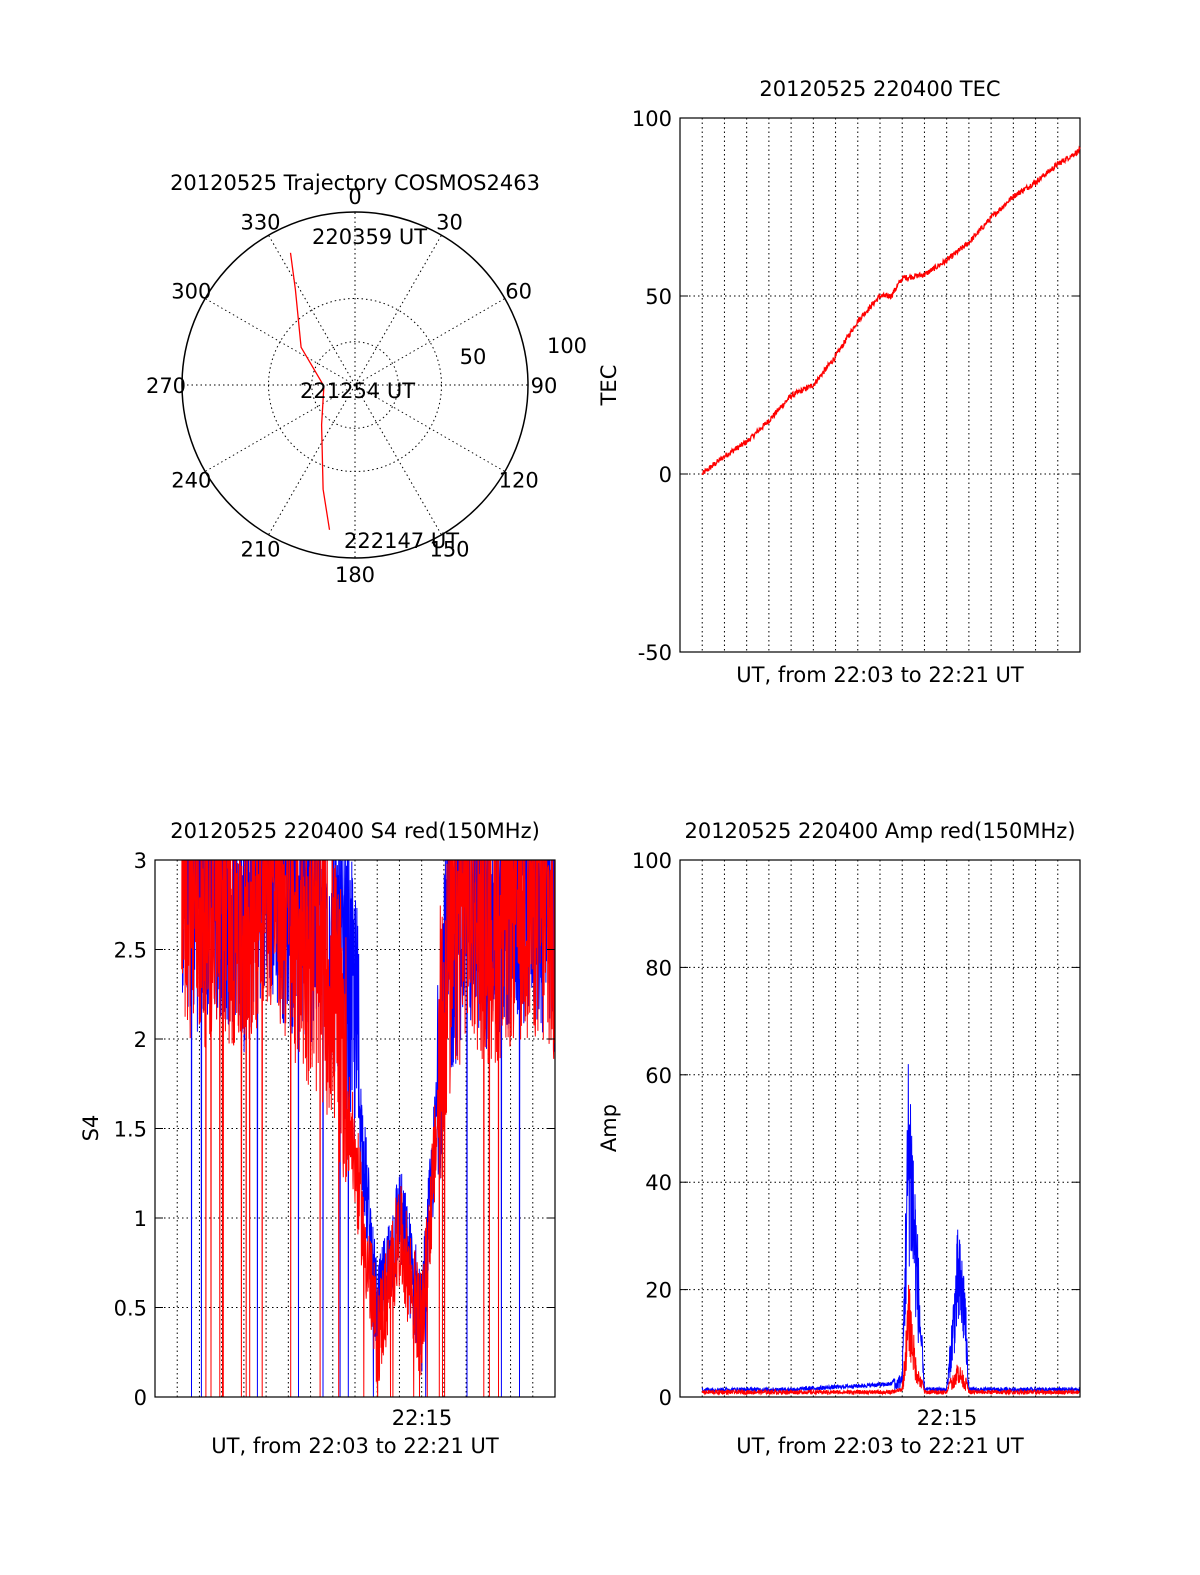  What do you see at coordinates (140, 861) in the screenshot?
I see `s4-y-tick-label: 3` at bounding box center [140, 861].